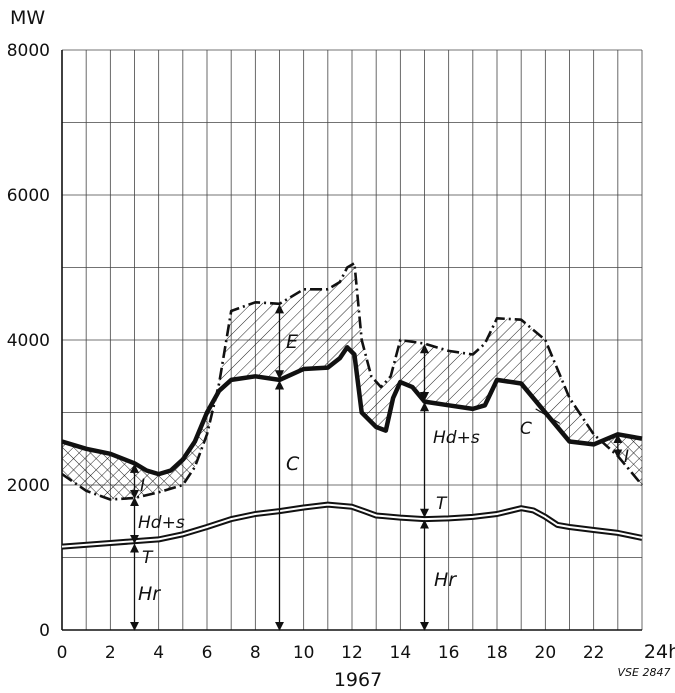  I want to click on y-tick-label: 8000, so click(28, 51).